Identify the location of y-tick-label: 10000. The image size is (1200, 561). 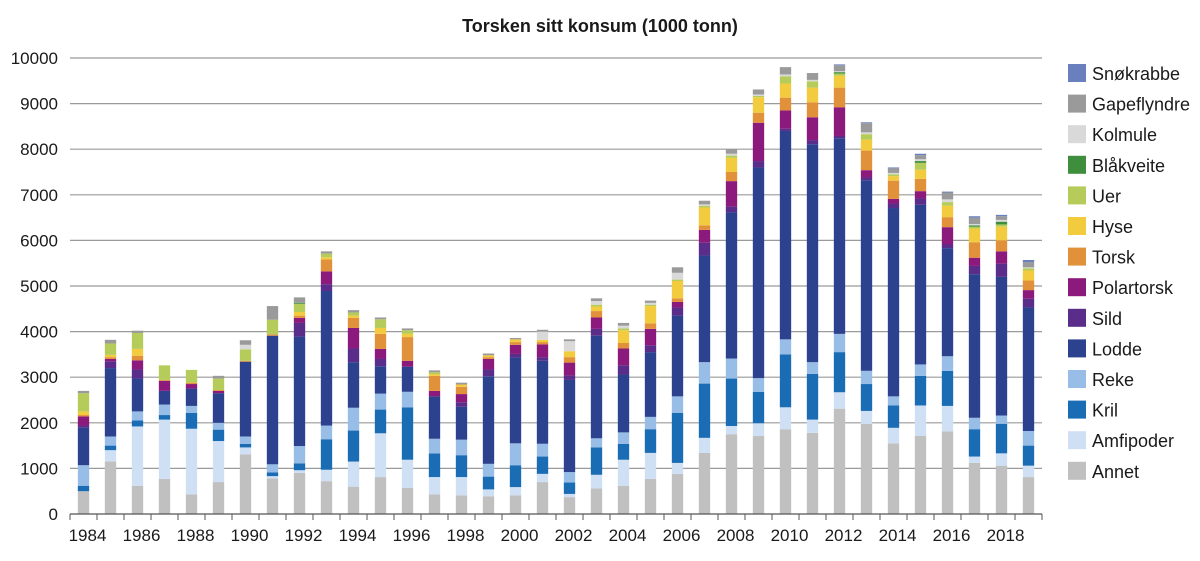
(34, 58).